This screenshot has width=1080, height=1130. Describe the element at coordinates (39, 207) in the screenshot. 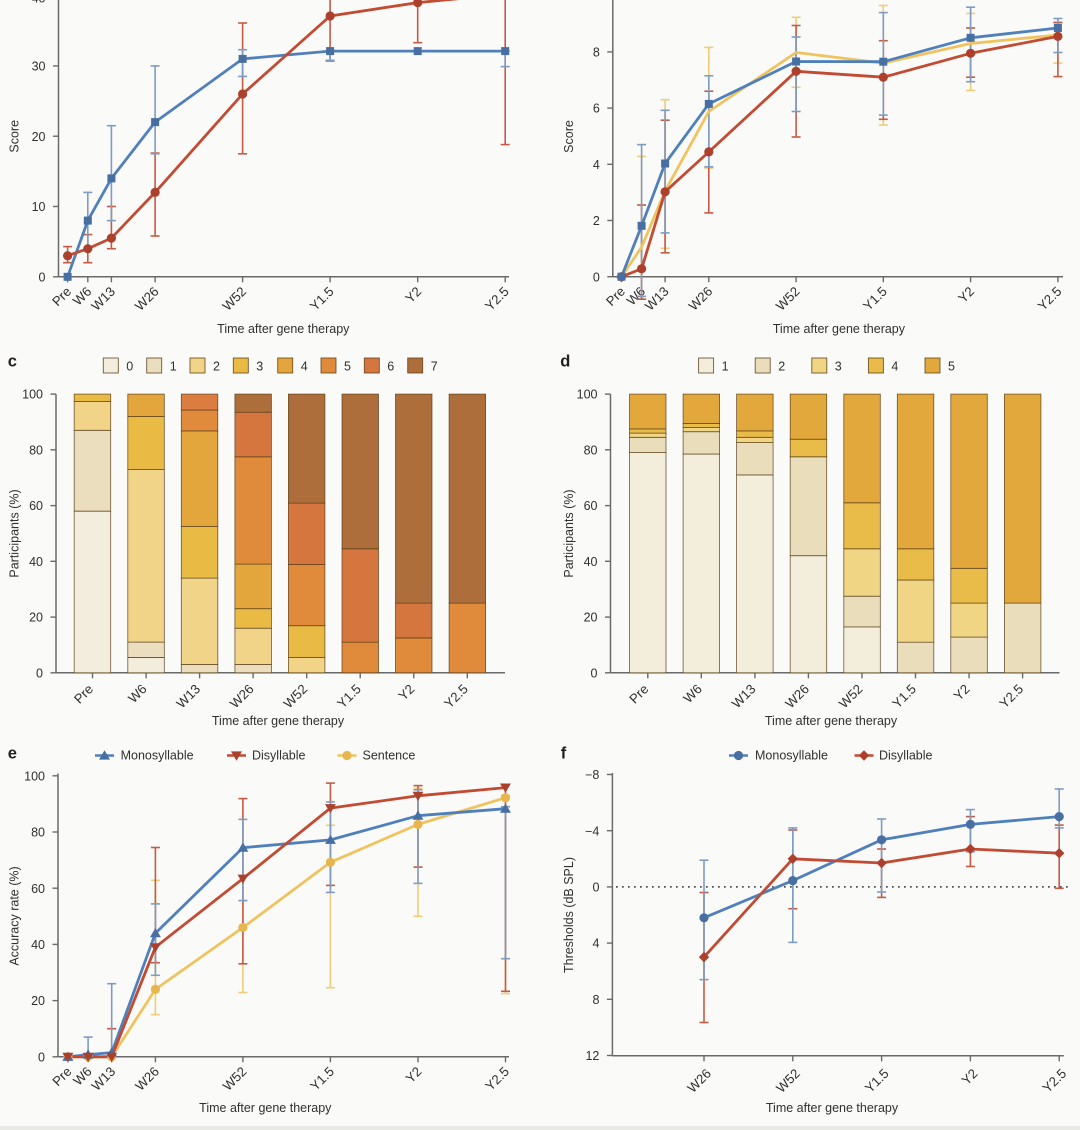

I see `svg-text: 10` at that location.